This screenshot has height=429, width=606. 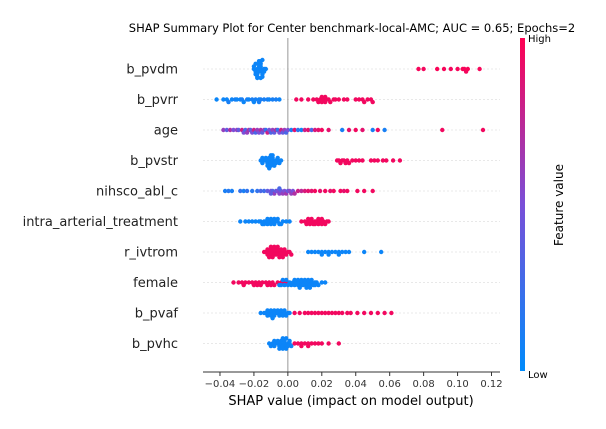 I want to click on feature-label: age, so click(x=166, y=131).